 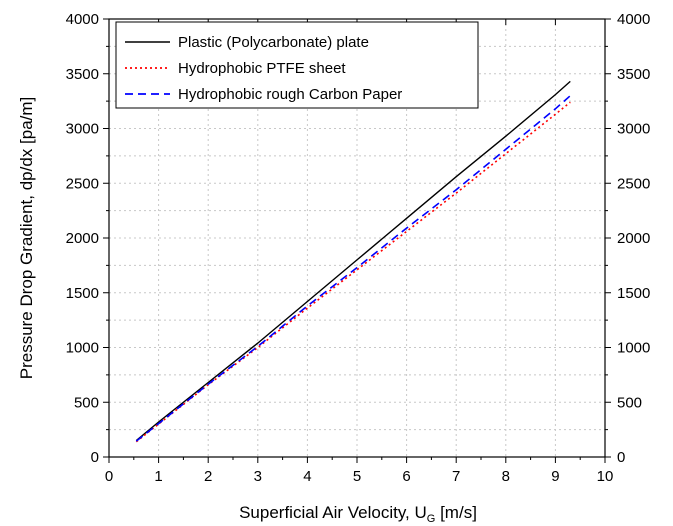 I want to click on x-tick-label: 3, so click(x=258, y=476).